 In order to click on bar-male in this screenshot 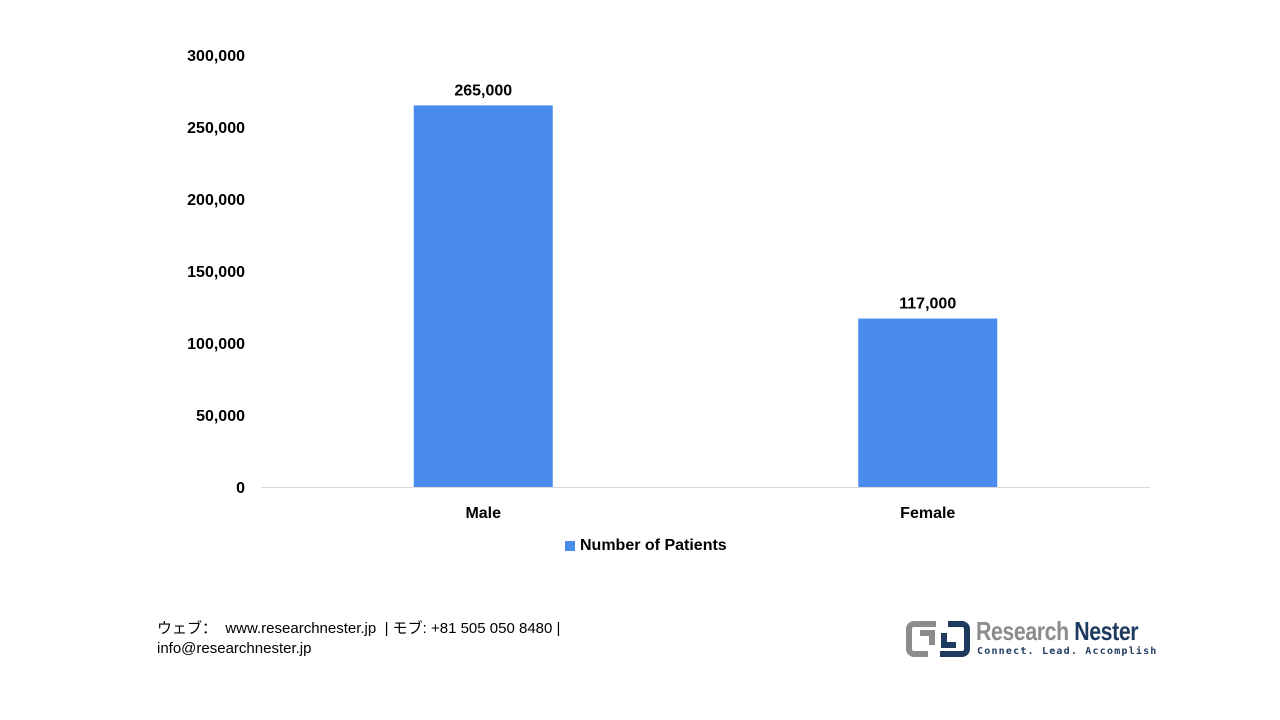, I will do `click(483, 296)`.